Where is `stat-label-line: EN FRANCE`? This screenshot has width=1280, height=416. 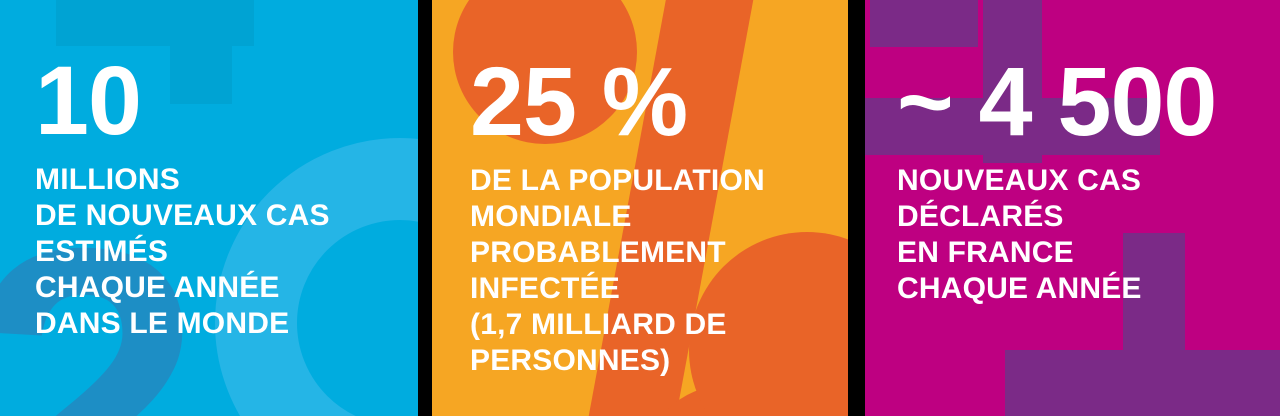 stat-label-line: EN FRANCE is located at coordinates (985, 252).